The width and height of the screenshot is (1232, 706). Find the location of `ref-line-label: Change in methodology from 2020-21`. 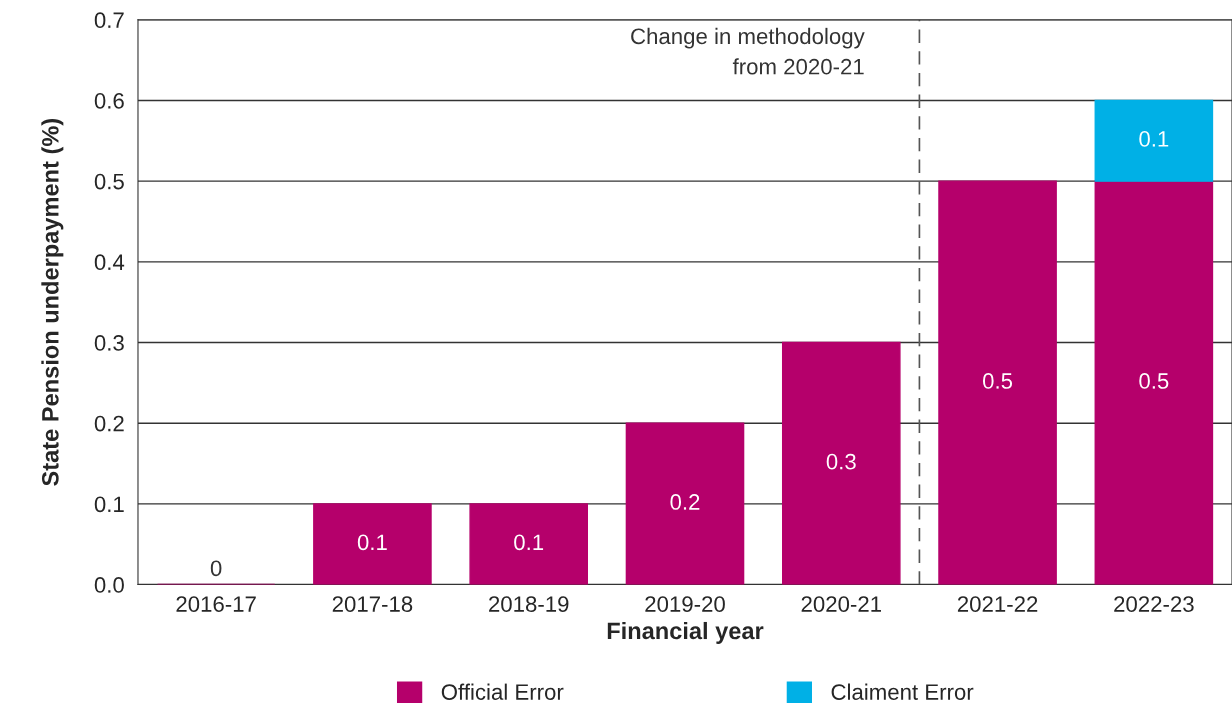

ref-line-label: Change in methodology from 2020-21 is located at coordinates (748, 51).